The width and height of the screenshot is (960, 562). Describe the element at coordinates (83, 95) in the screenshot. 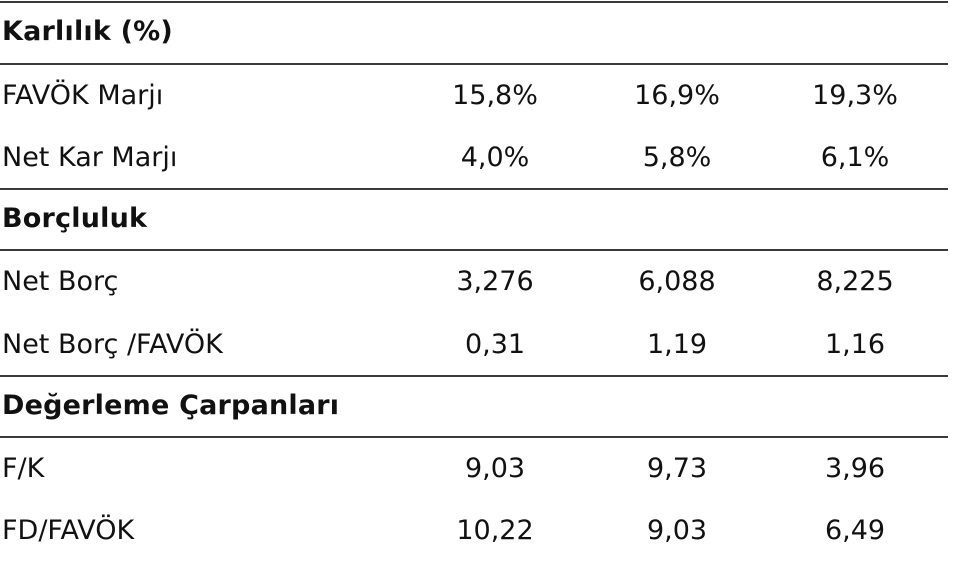

I see `row-label: FAVÖK Marjı` at that location.